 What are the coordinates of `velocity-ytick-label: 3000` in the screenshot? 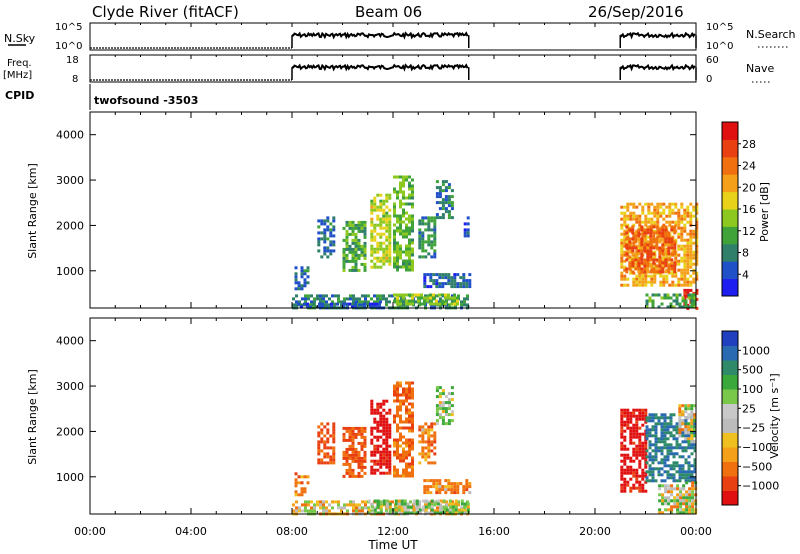 It's located at (70, 386).